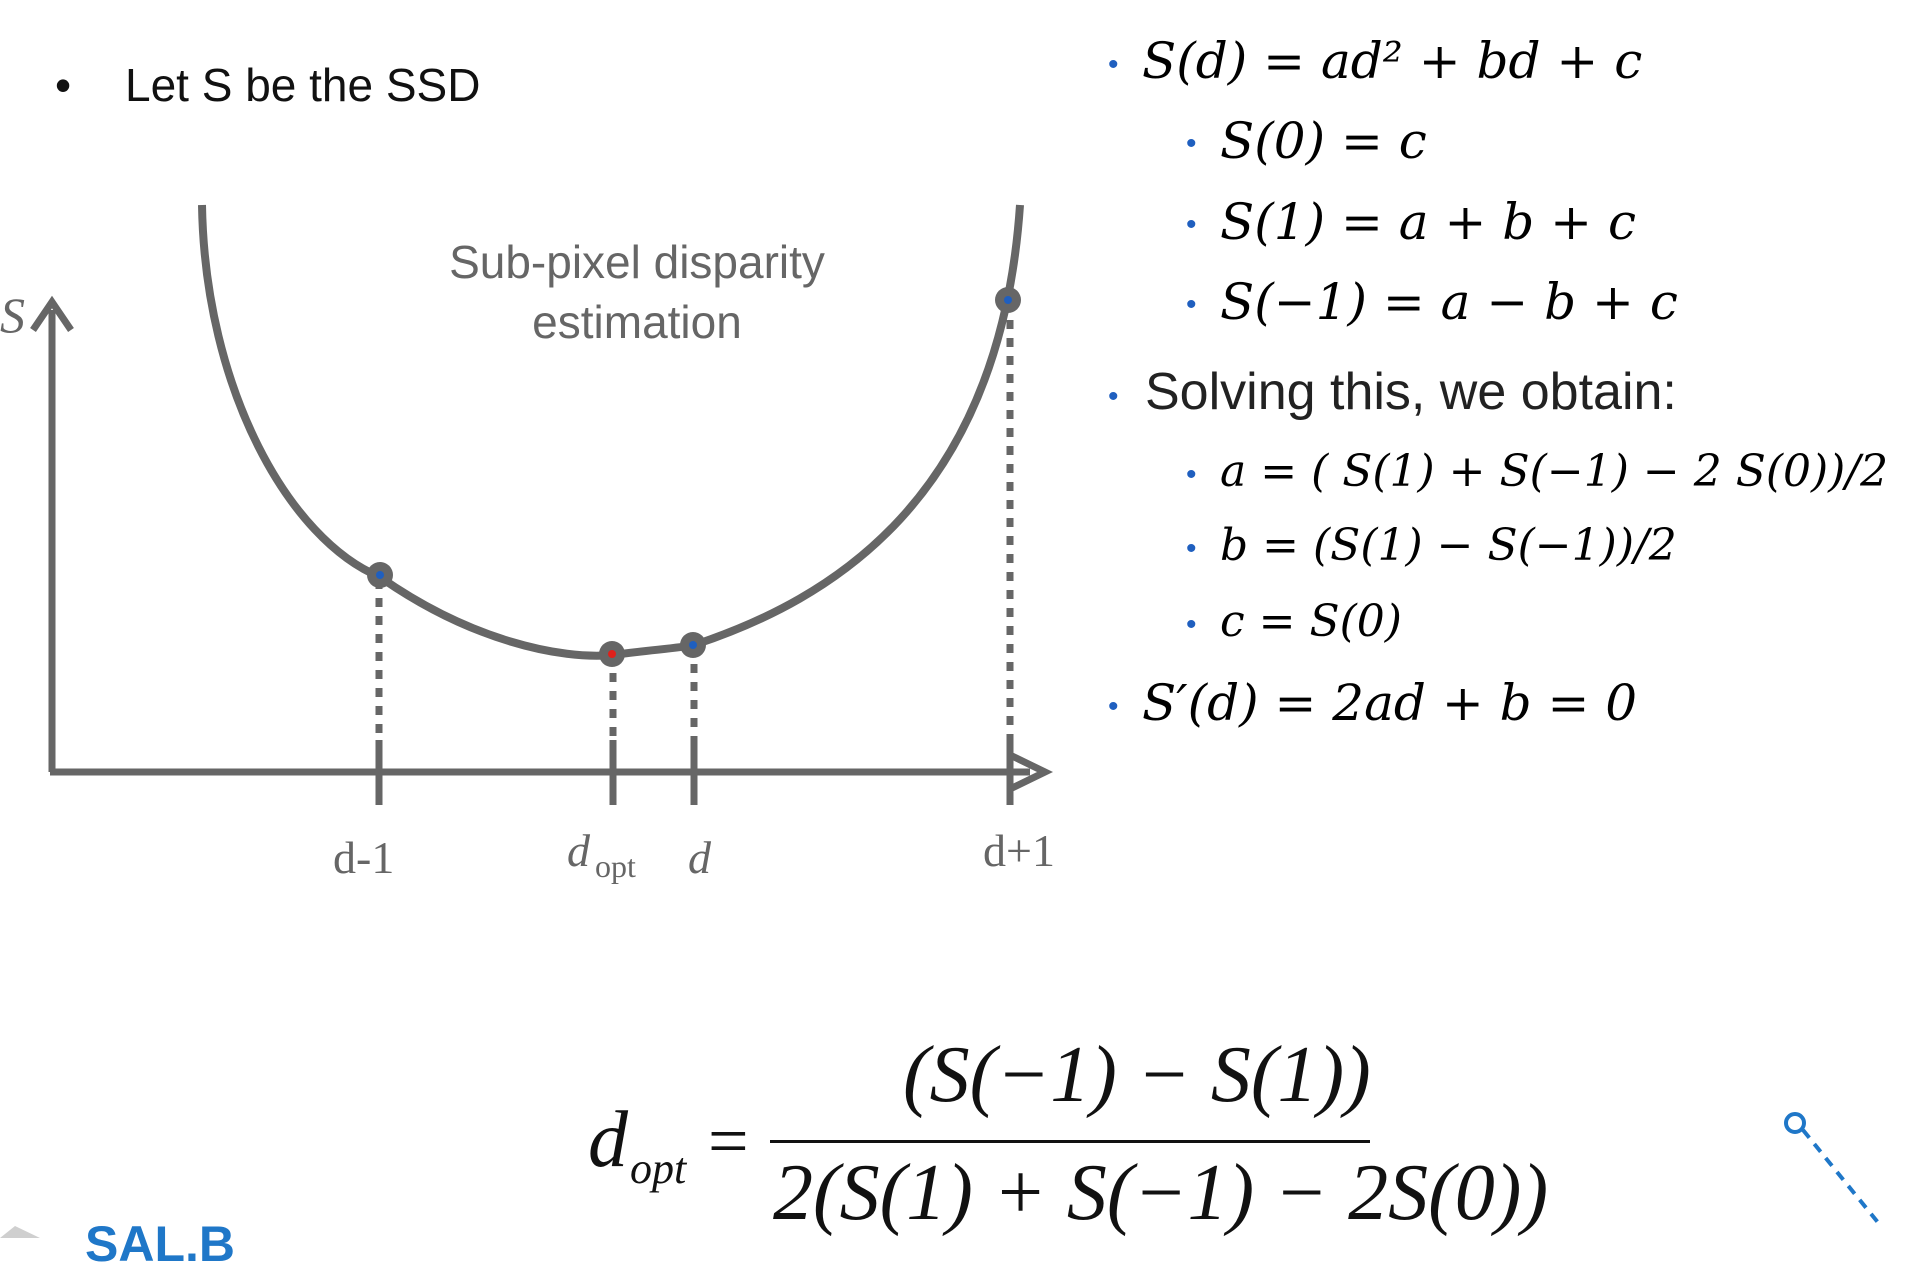 Image resolution: width=1930 pixels, height=1273 pixels. Describe the element at coordinates (612, 654) in the screenshot. I see `point-d-opt-core` at that location.